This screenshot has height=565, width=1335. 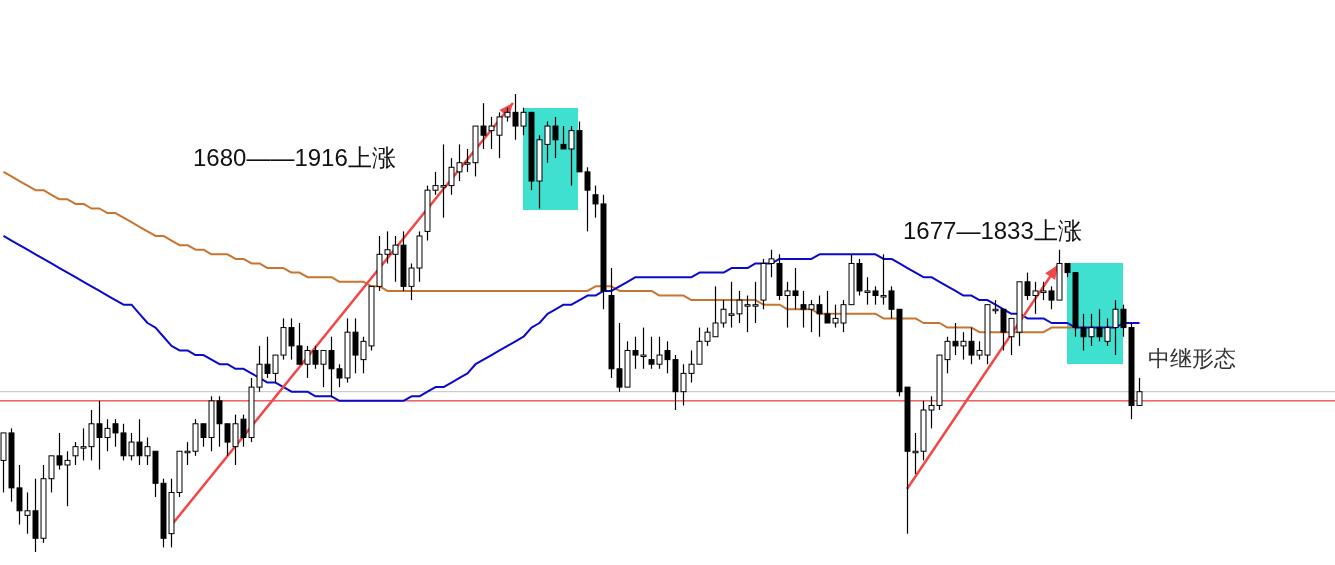 What do you see at coordinates (1192, 358) in the screenshot?
I see `annotation: 中继形态` at bounding box center [1192, 358].